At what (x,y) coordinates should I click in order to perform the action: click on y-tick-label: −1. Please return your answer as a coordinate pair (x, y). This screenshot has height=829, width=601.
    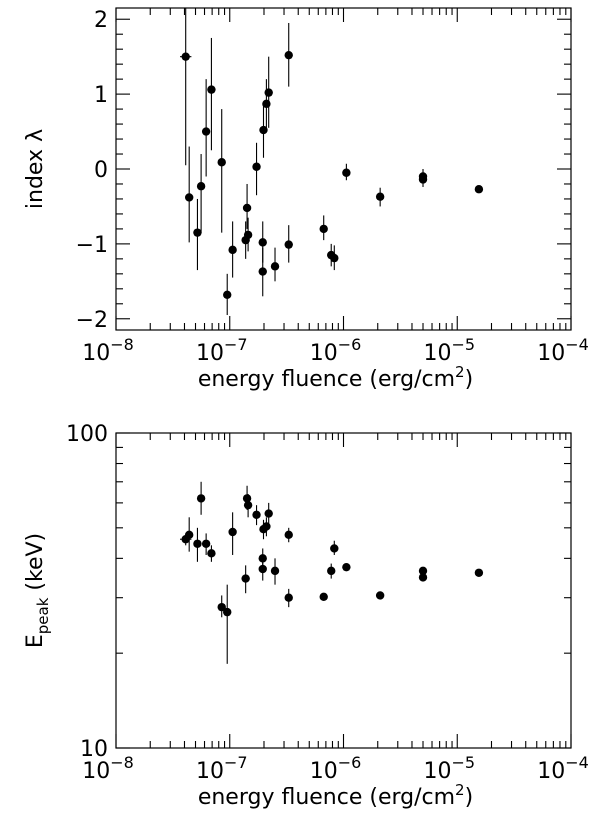
    Looking at the image, I should click on (92, 245).